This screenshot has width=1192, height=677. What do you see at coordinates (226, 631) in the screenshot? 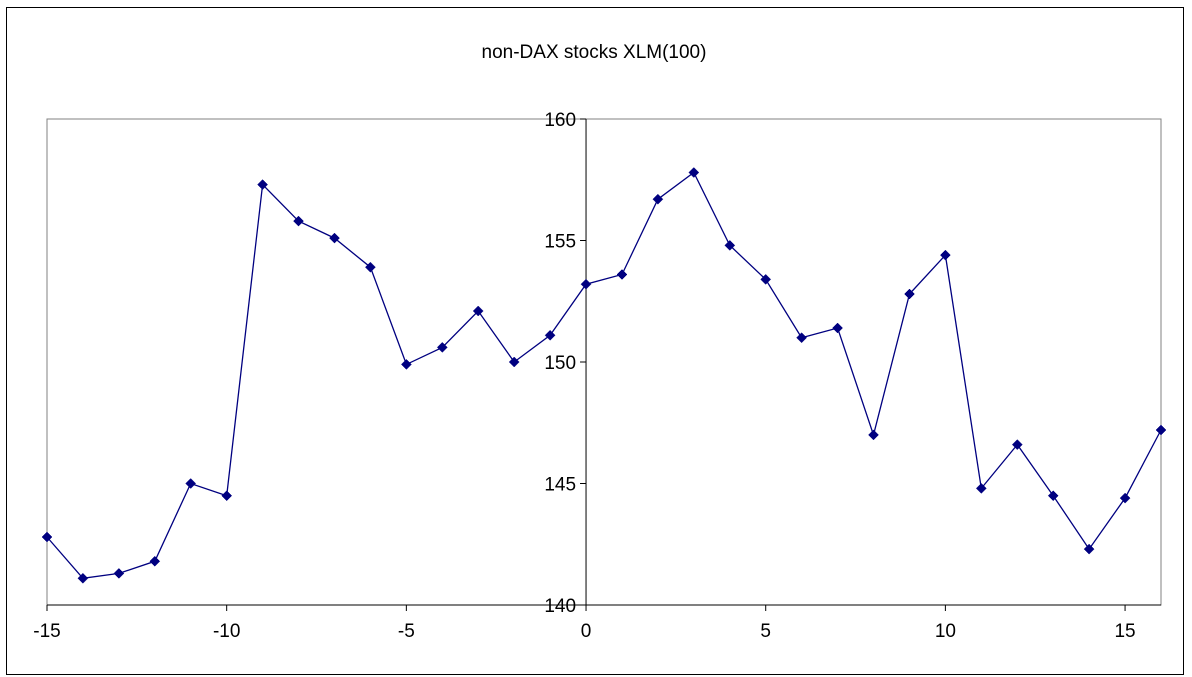
I see `x-tick-label: -10` at bounding box center [226, 631].